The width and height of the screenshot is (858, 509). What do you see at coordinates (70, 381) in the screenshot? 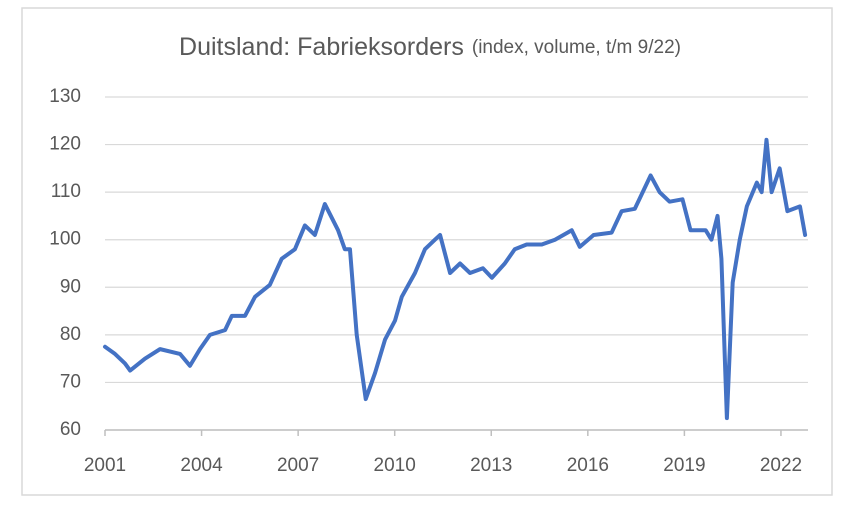
I see `y-tick-label: 70` at bounding box center [70, 381].